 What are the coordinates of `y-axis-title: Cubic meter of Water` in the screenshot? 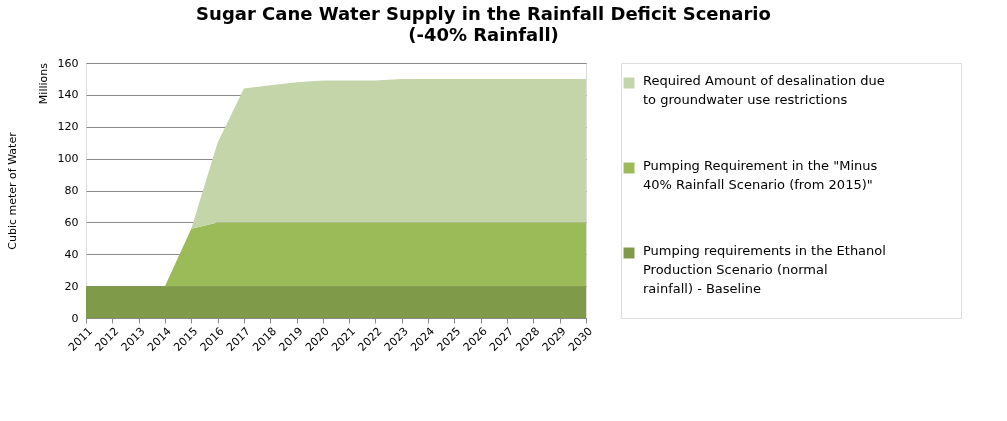 It's located at (12, 190).